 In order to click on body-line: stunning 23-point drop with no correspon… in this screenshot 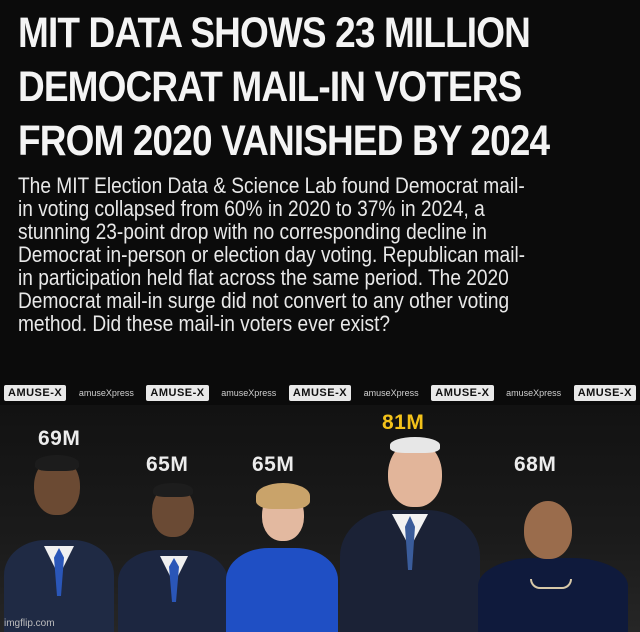, I will do `click(252, 231)`.